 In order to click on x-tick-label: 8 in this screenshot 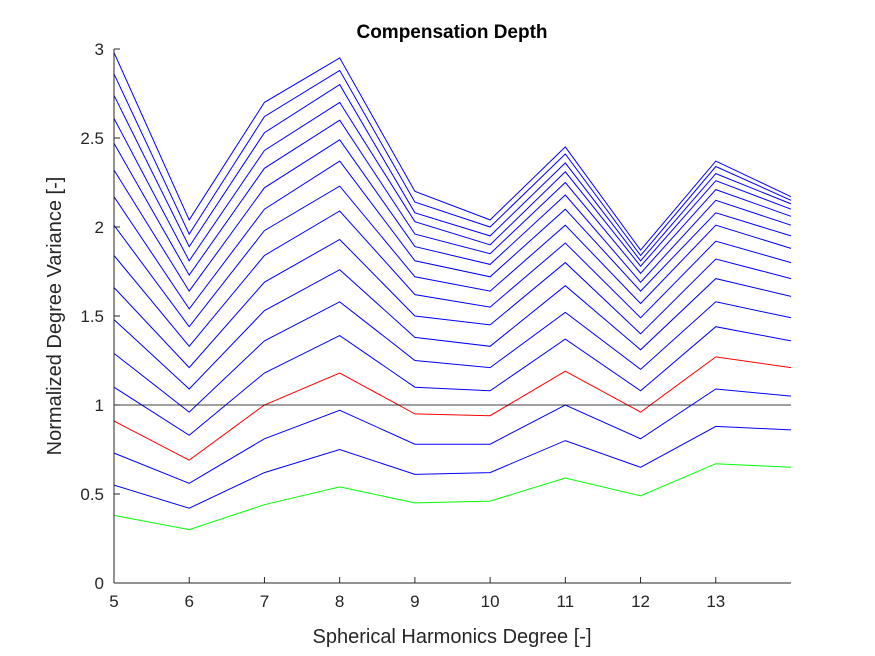, I will do `click(339, 601)`.